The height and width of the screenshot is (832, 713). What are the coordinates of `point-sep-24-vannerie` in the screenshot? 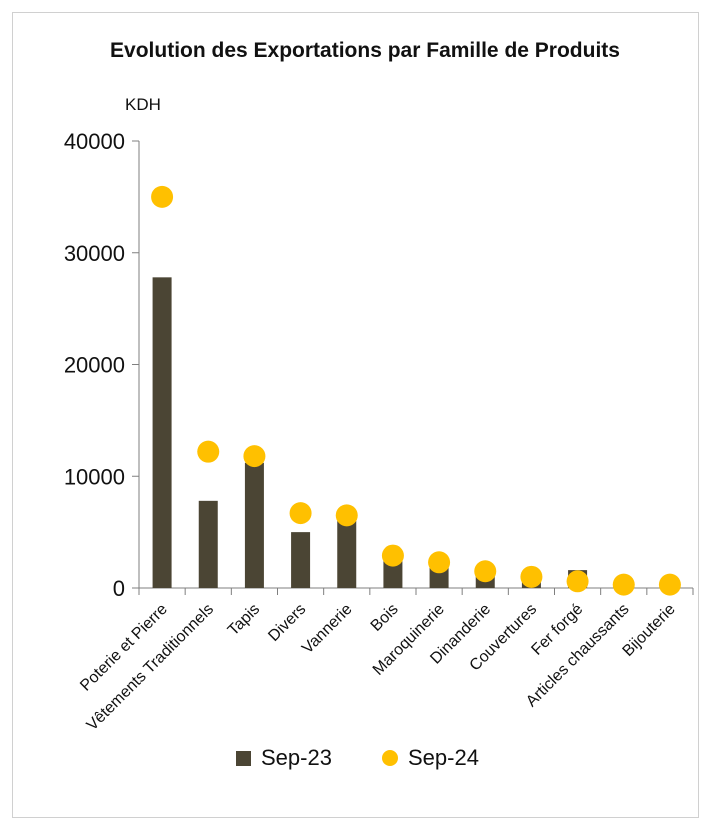 It's located at (346, 515).